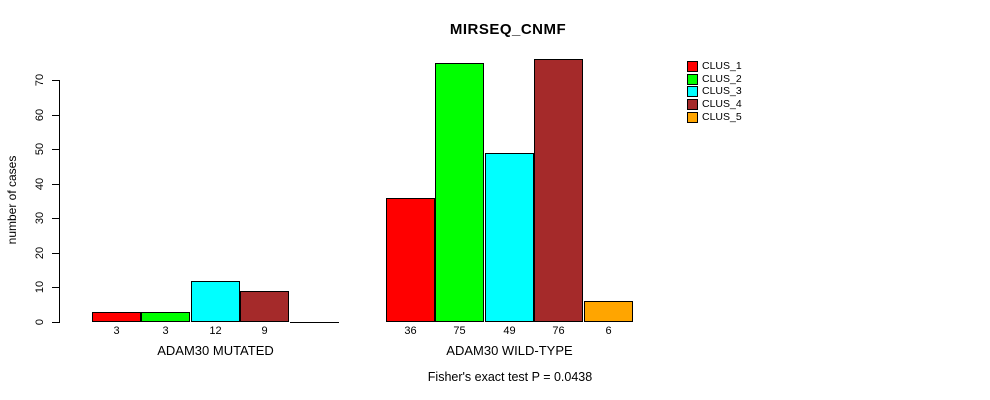 The width and height of the screenshot is (990, 400). I want to click on bar-value-label: 36, so click(410, 331).